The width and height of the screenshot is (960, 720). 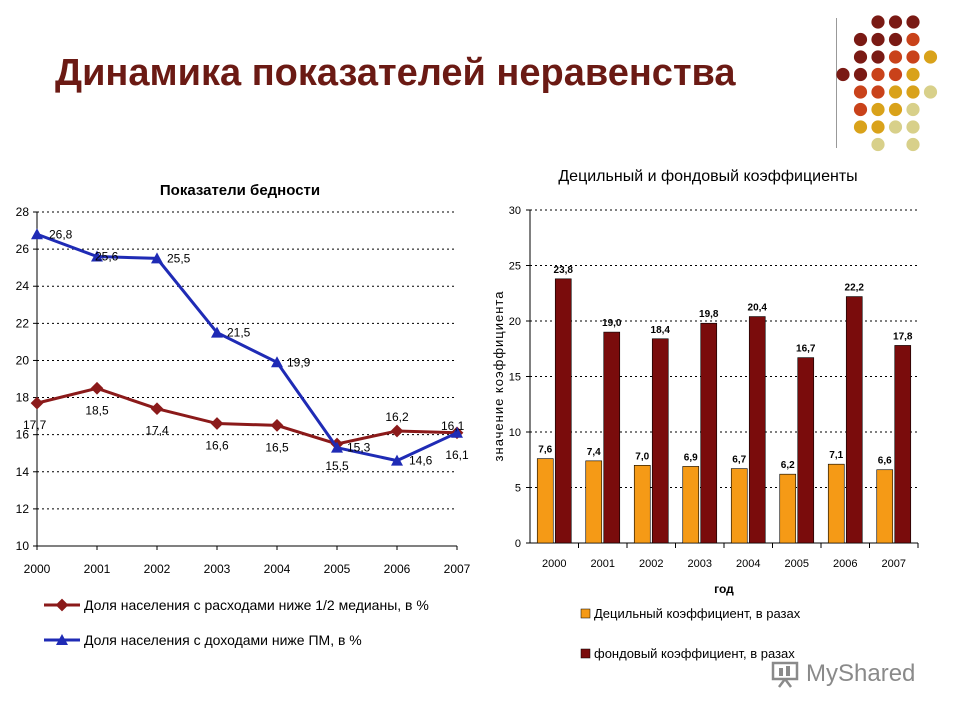 What do you see at coordinates (240, 190) in the screenshot?
I see `line-chart-title: Показатели бедности` at bounding box center [240, 190].